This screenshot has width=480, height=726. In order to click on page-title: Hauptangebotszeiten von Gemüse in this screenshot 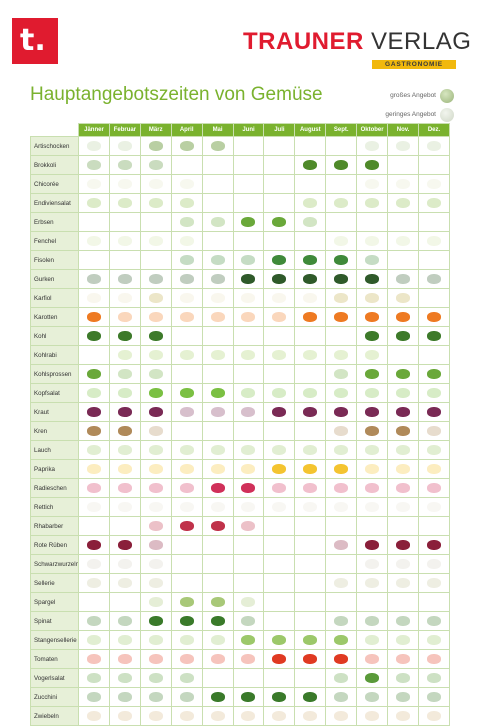, I will do `click(176, 94)`.